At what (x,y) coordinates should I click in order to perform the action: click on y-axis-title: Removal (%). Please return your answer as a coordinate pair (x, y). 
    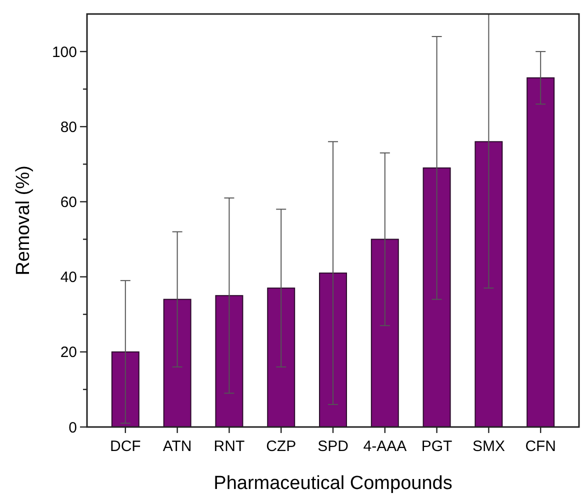
    Looking at the image, I should click on (23, 221).